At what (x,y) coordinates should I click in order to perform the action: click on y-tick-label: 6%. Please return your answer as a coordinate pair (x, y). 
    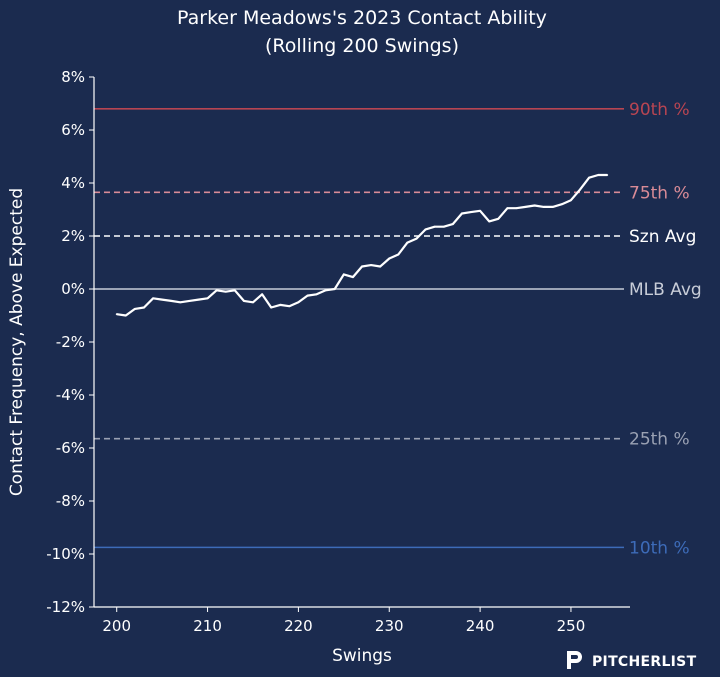
    Looking at the image, I should click on (73, 130).